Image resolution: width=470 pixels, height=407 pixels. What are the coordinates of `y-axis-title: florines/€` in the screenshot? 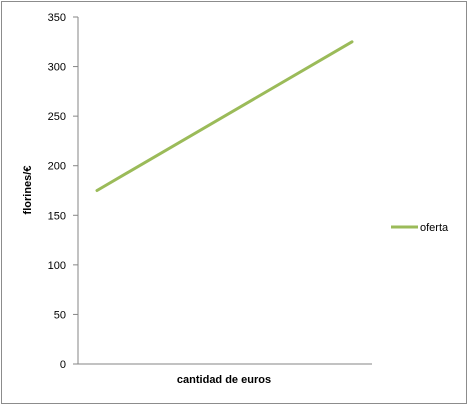 It's located at (28, 190).